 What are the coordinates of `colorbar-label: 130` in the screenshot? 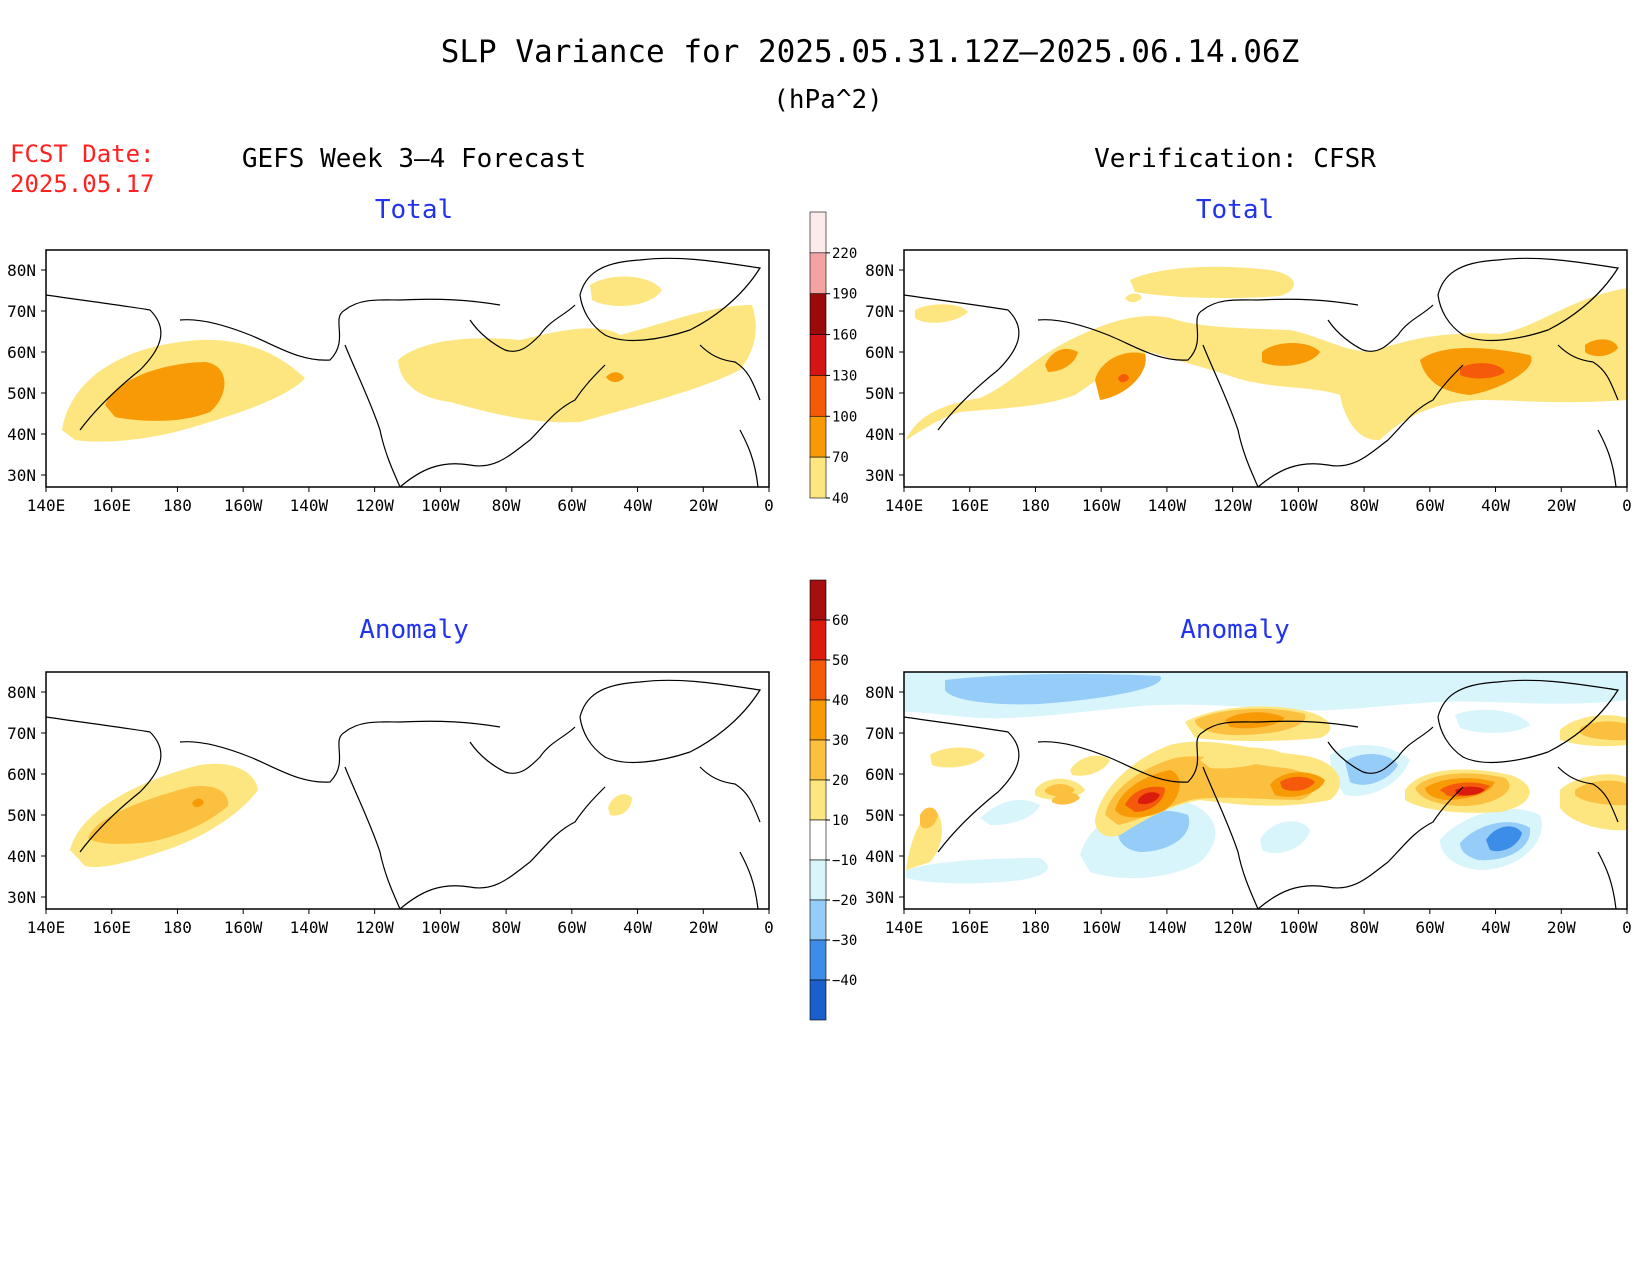 It's located at (844, 376).